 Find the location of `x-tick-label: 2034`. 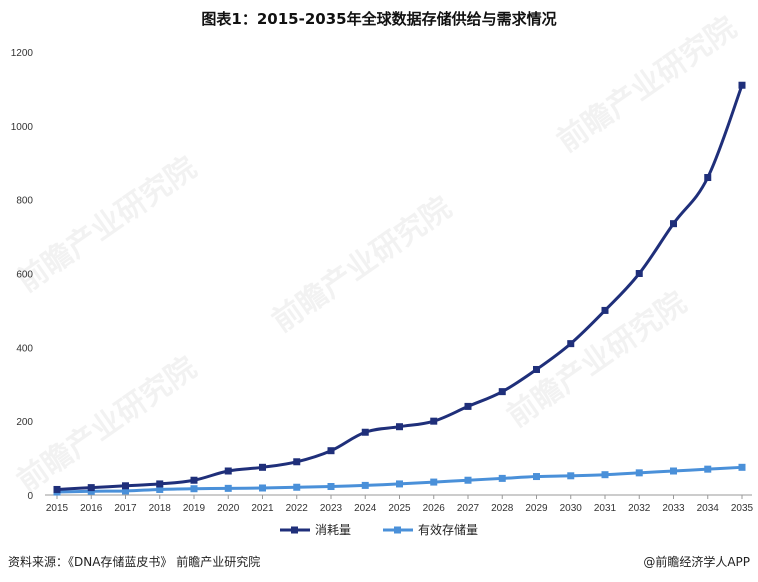

x-tick-label: 2034 is located at coordinates (708, 508).